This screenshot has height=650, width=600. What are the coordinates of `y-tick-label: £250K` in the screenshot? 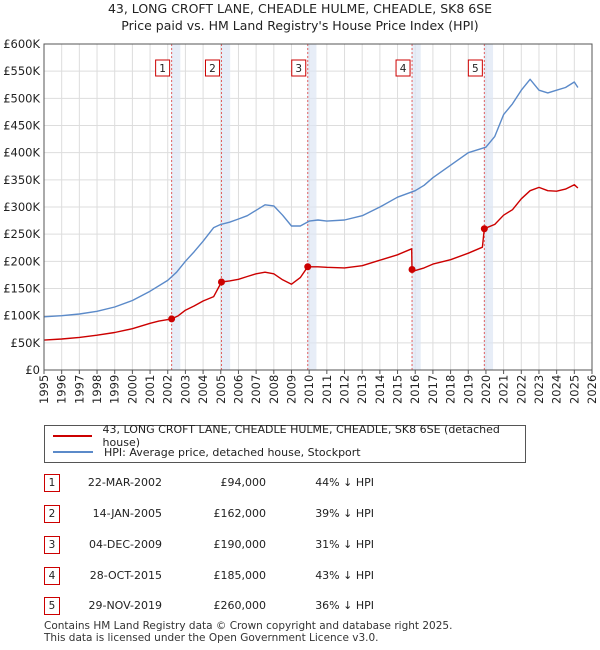 It's located at (21, 234).